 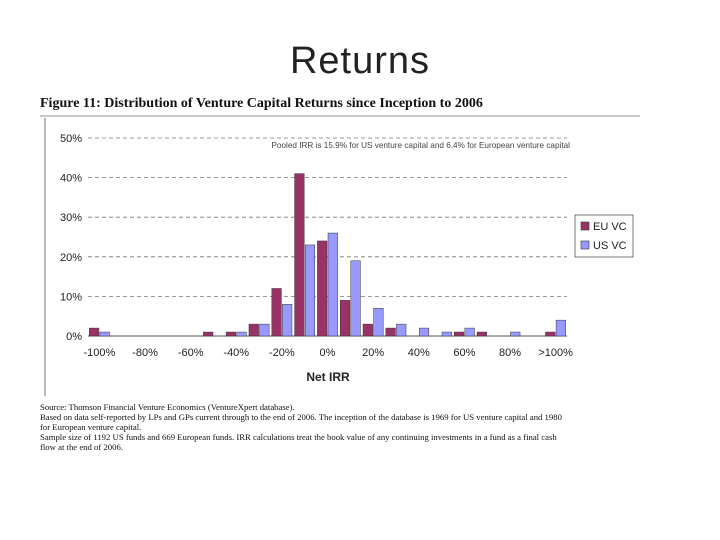 I want to click on x-tick-label: 40%, so click(x=419, y=353).